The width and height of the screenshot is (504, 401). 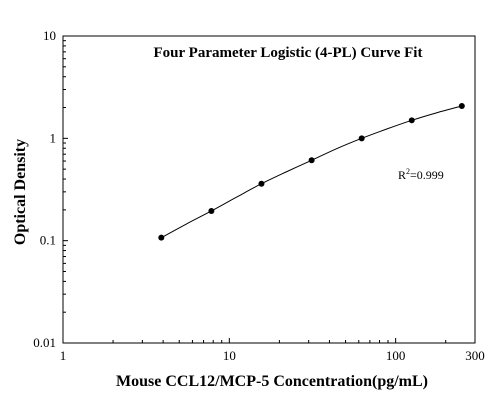 What do you see at coordinates (272, 350) in the screenshot?
I see `x-axis-ticks: 1 10 100 300` at bounding box center [272, 350].